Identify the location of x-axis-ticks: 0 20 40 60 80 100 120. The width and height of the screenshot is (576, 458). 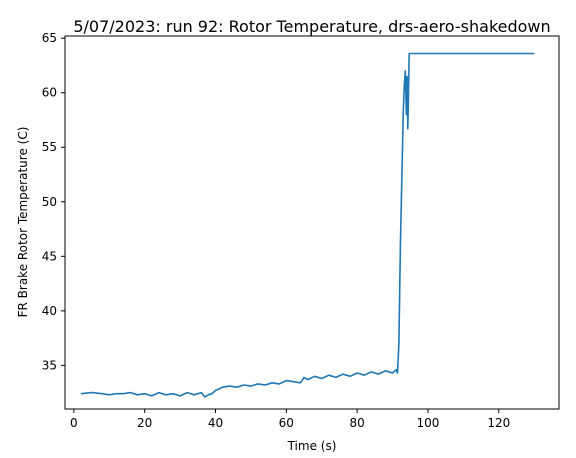
(290, 419).